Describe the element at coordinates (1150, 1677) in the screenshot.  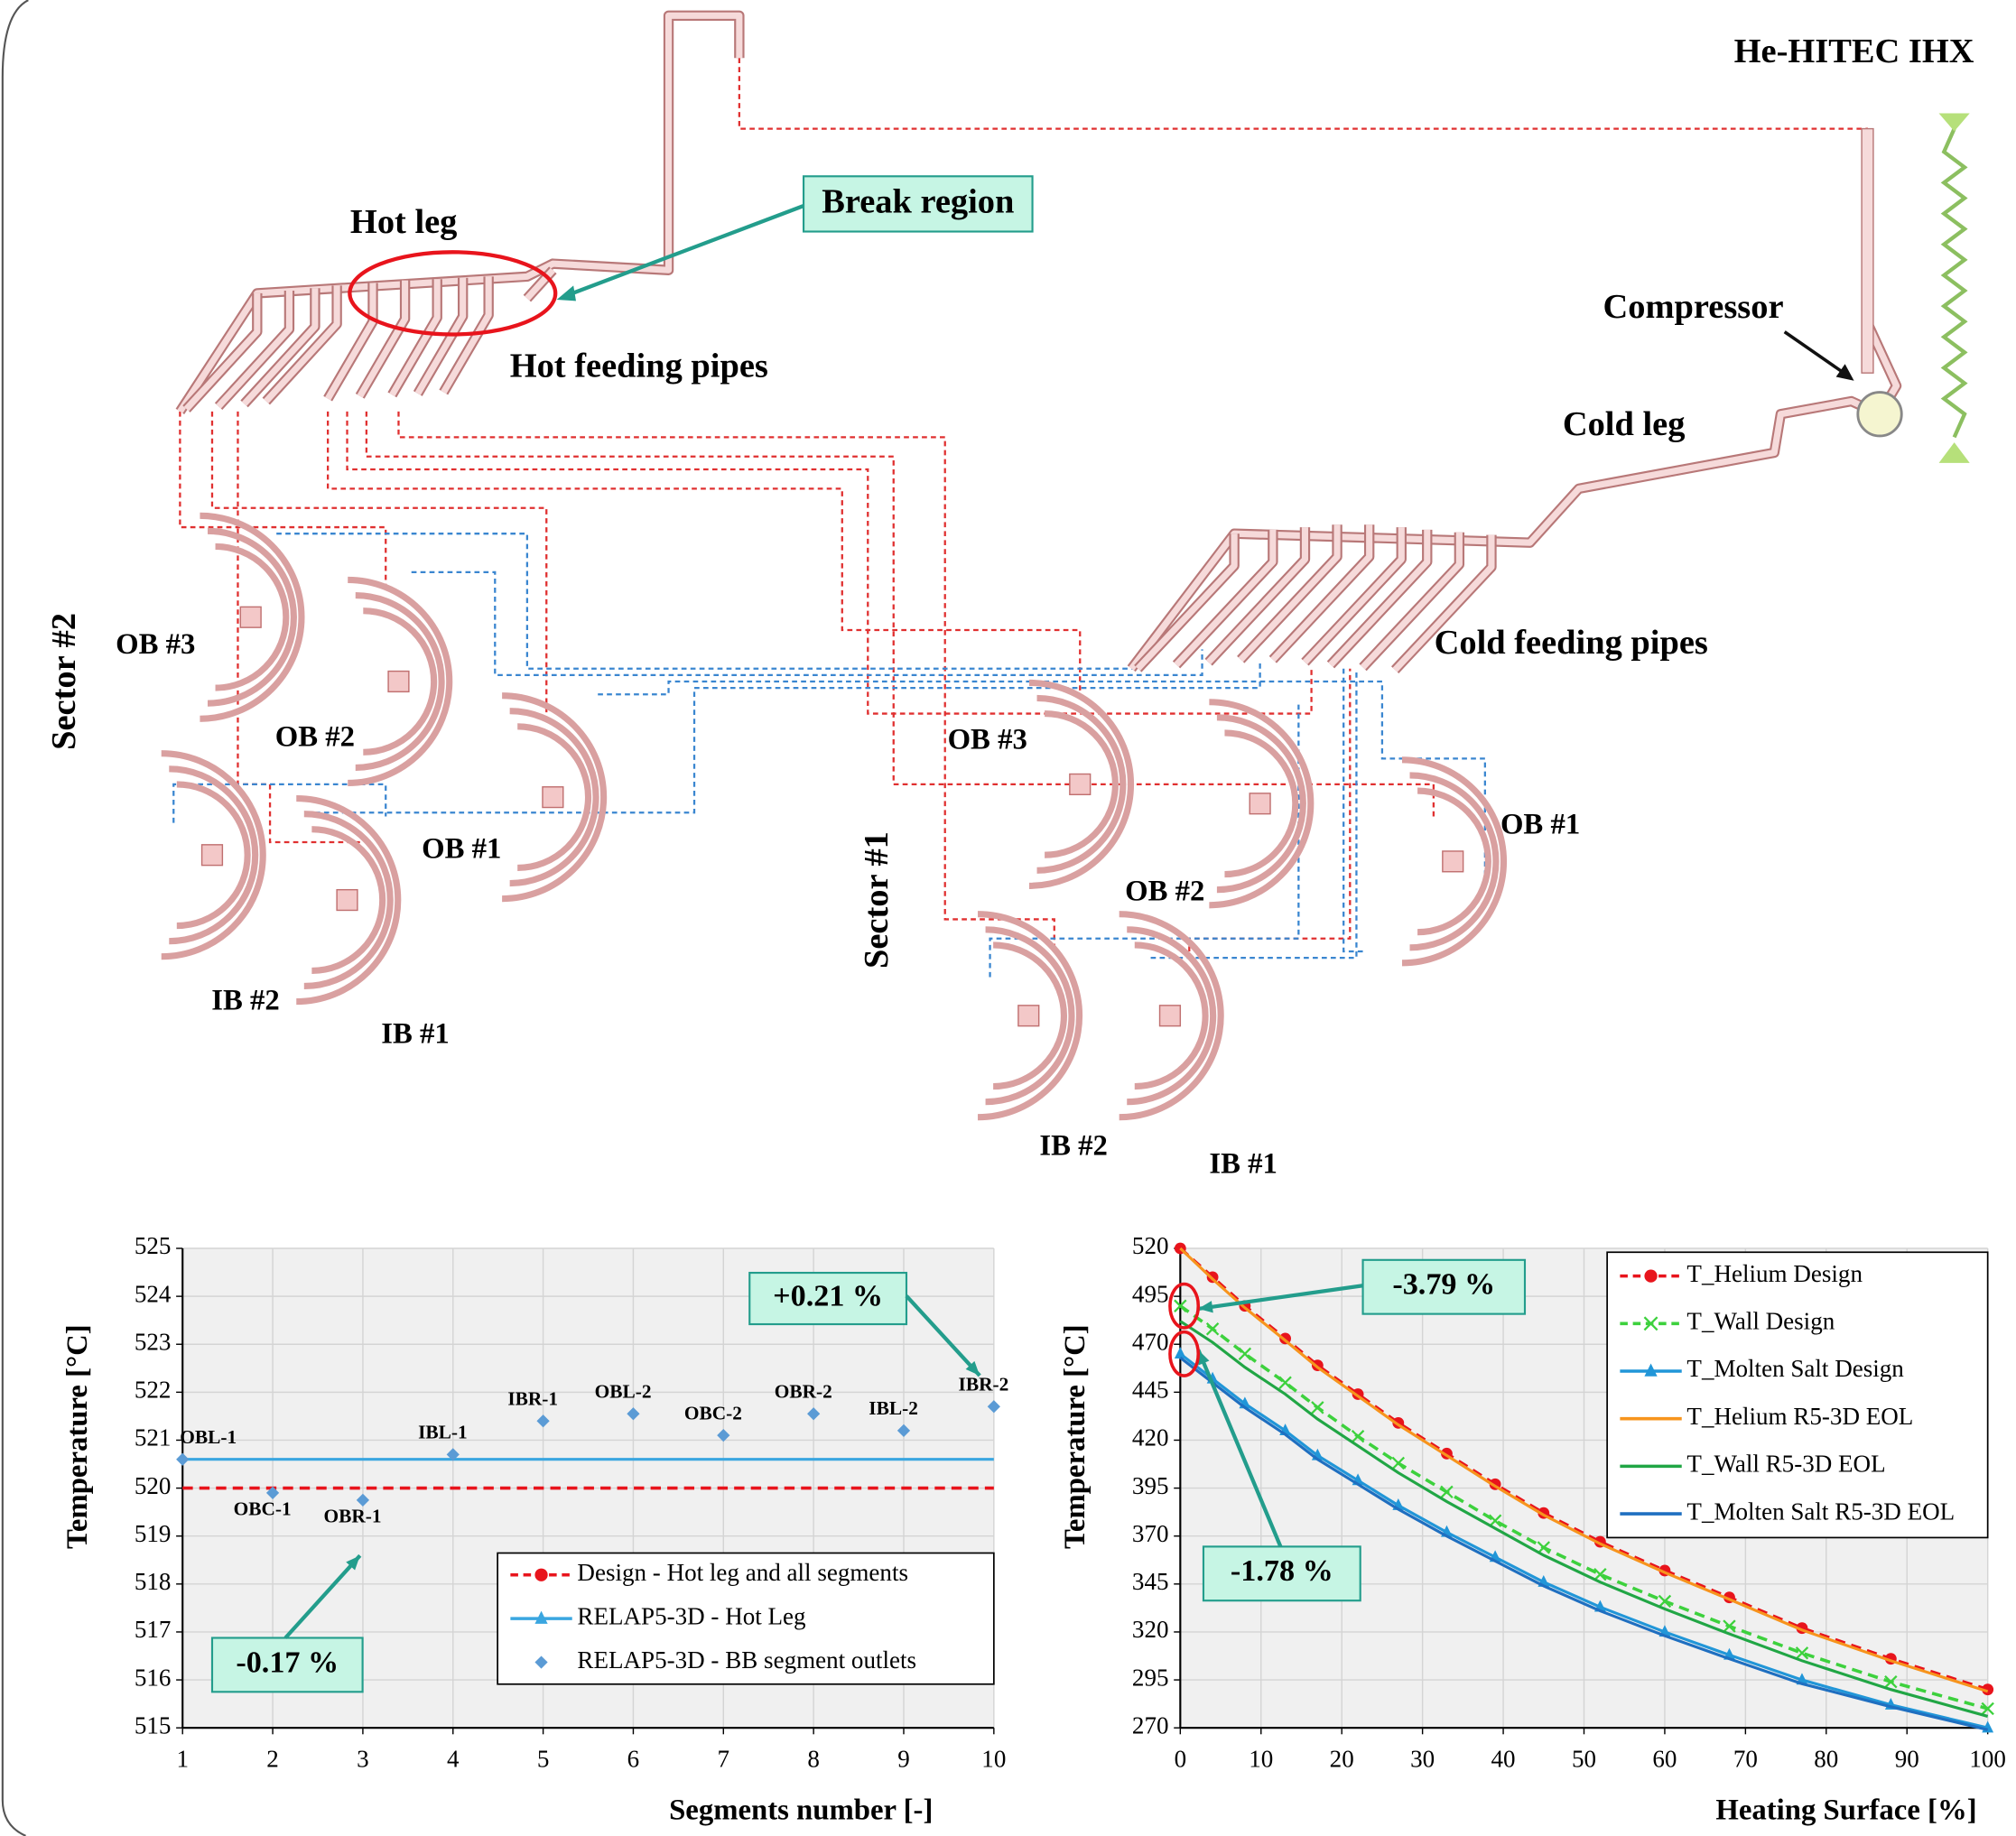
I see `y-tick-label: 295` at that location.